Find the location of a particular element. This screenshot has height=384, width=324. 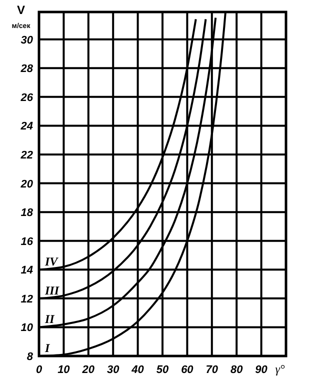

y-tick-label: 10 is located at coordinates (27, 328).